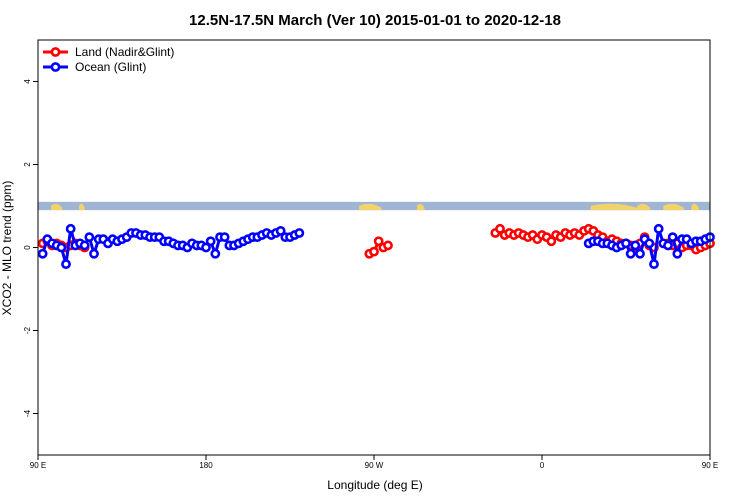 The height and width of the screenshot is (500, 750). What do you see at coordinates (374, 465) in the screenshot?
I see `x-tick-label: 90 W` at bounding box center [374, 465].